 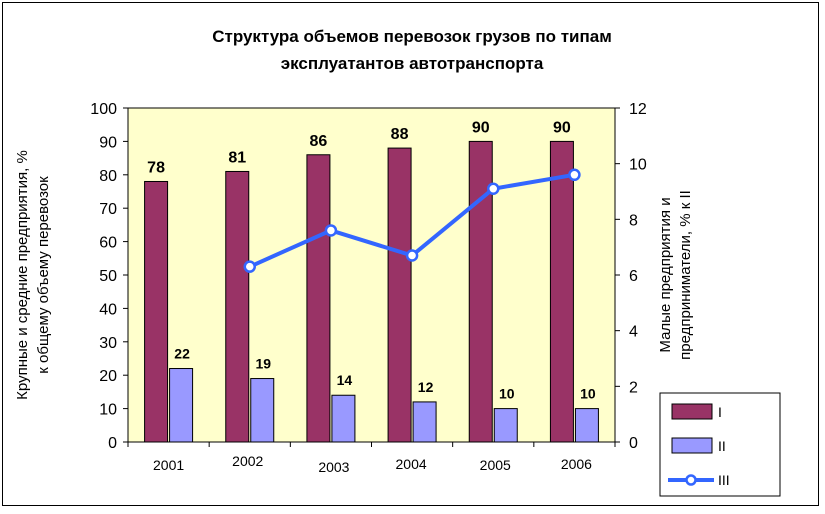 I want to click on data-label-I-2004: 88, so click(x=400, y=134).